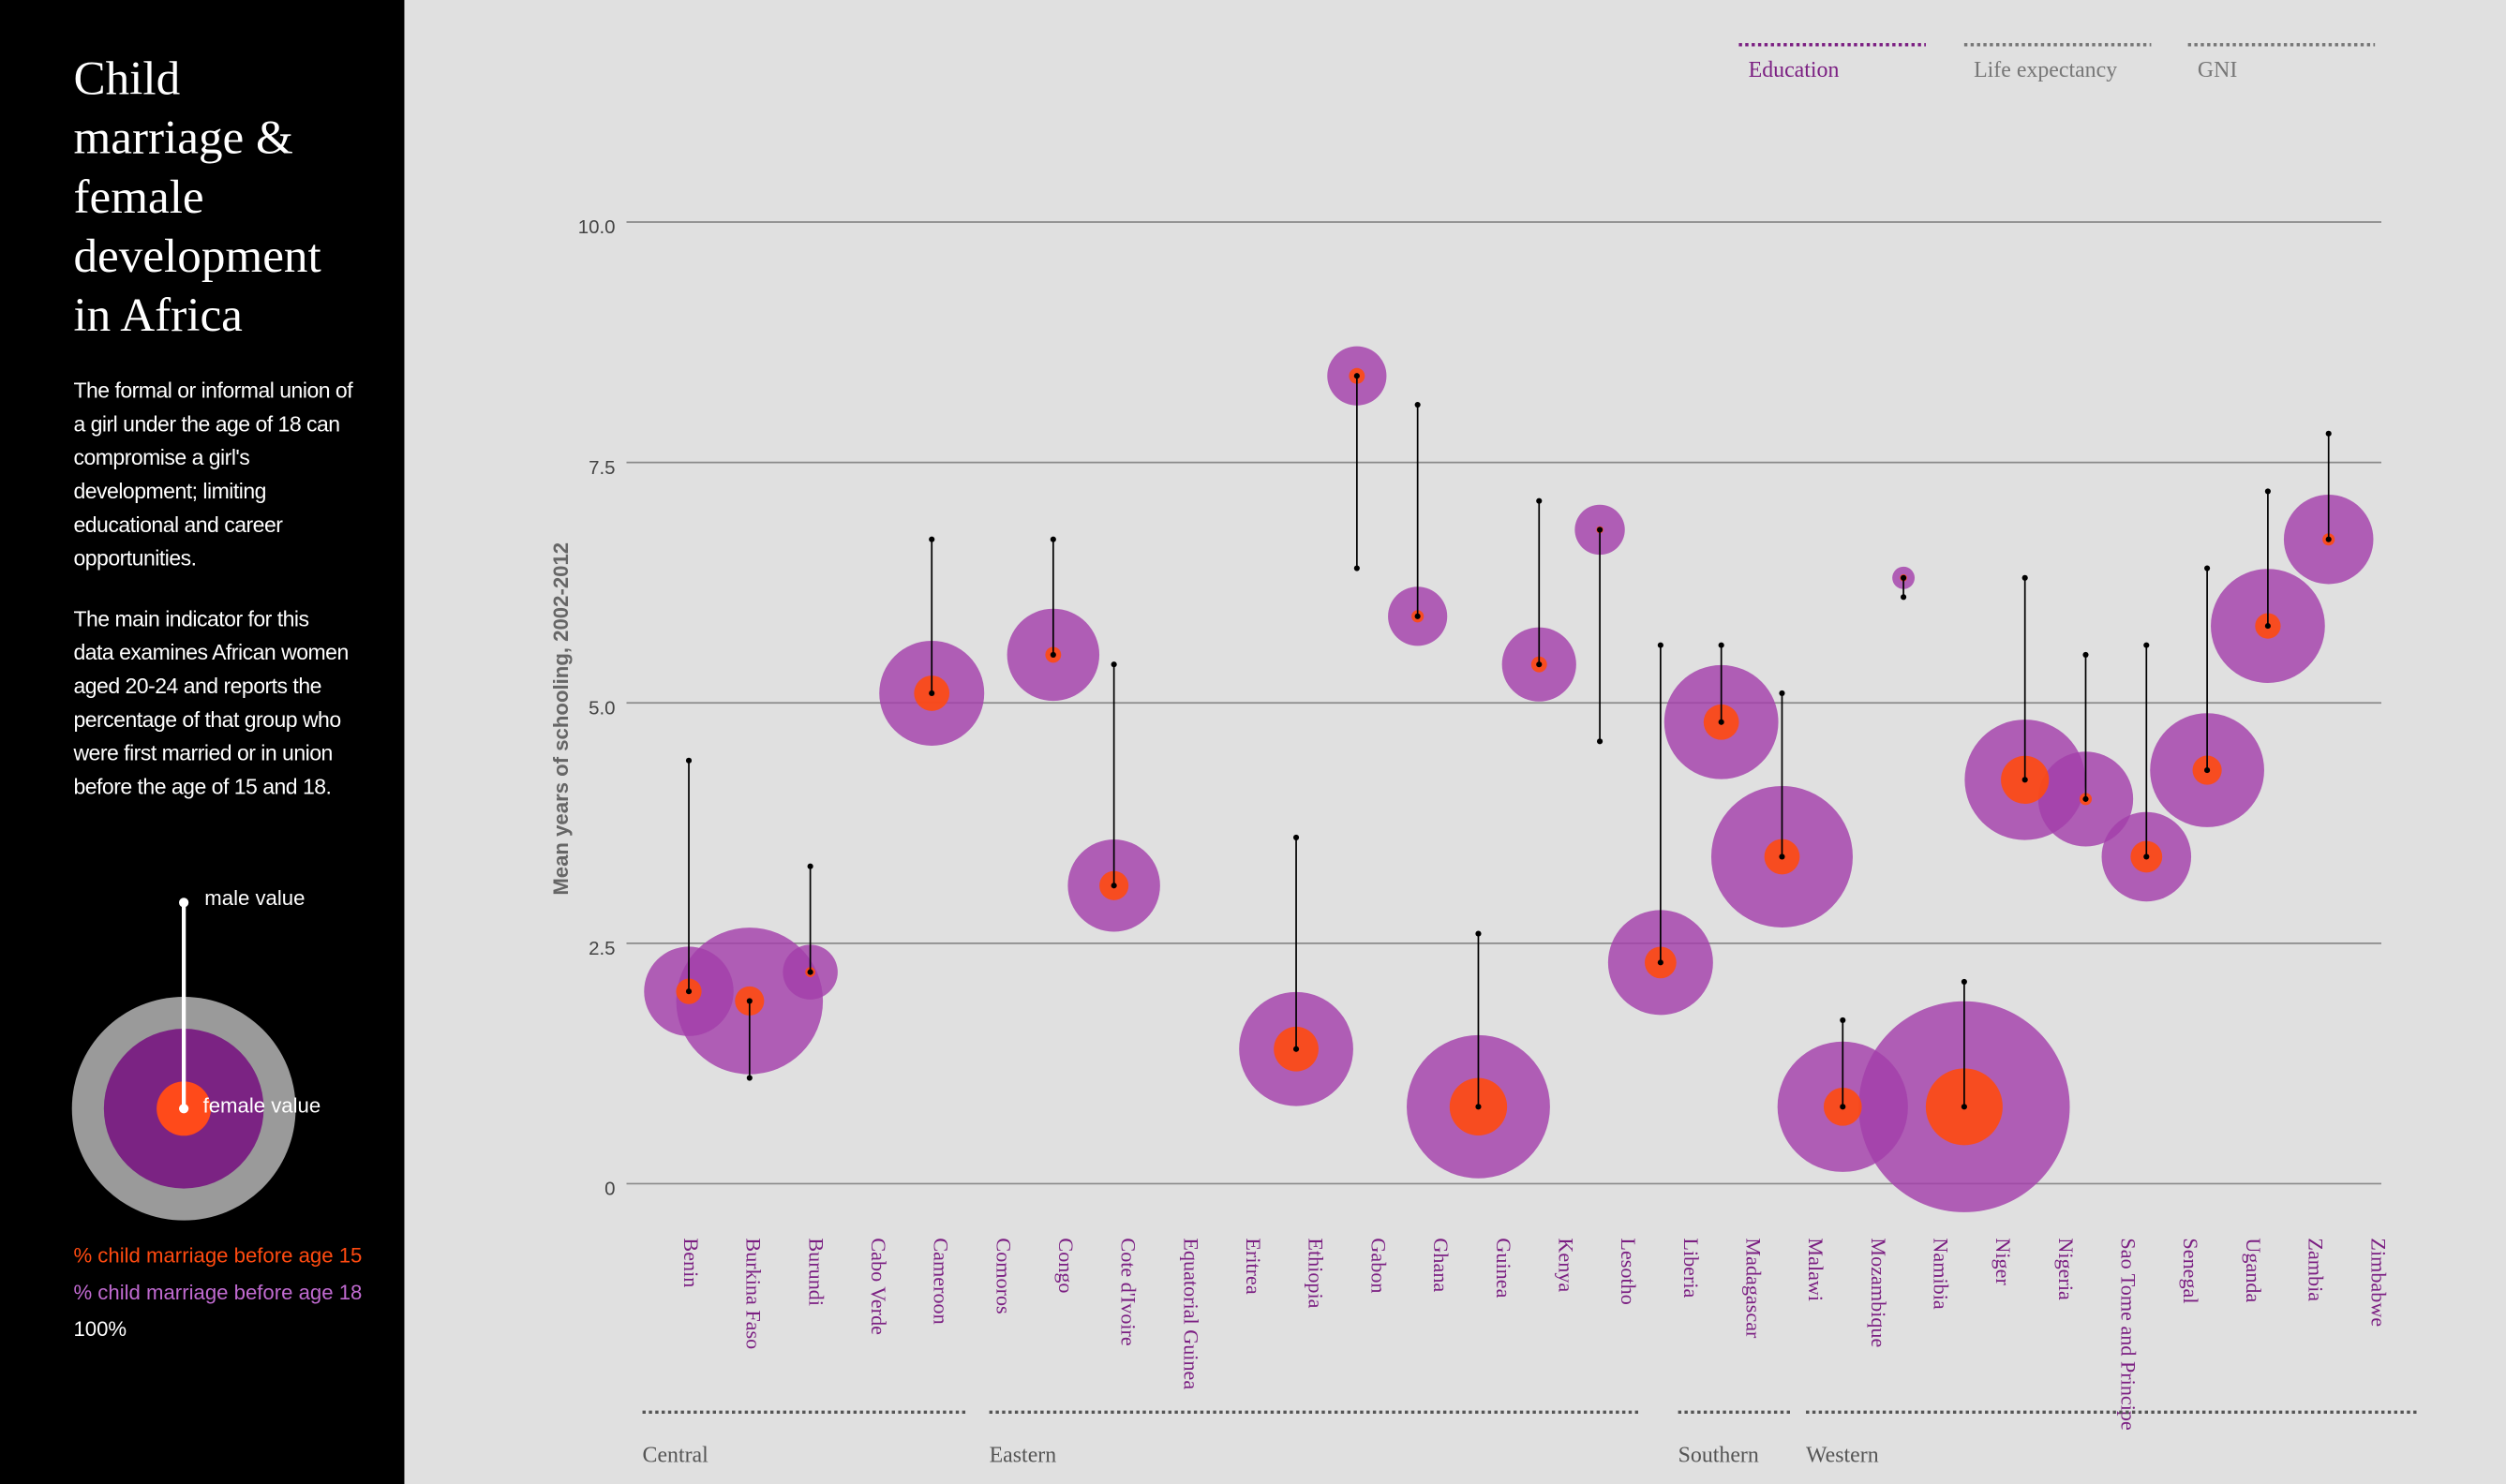  What do you see at coordinates (1316, 1273) in the screenshot?
I see `x-tick-label: Ethiopia` at bounding box center [1316, 1273].